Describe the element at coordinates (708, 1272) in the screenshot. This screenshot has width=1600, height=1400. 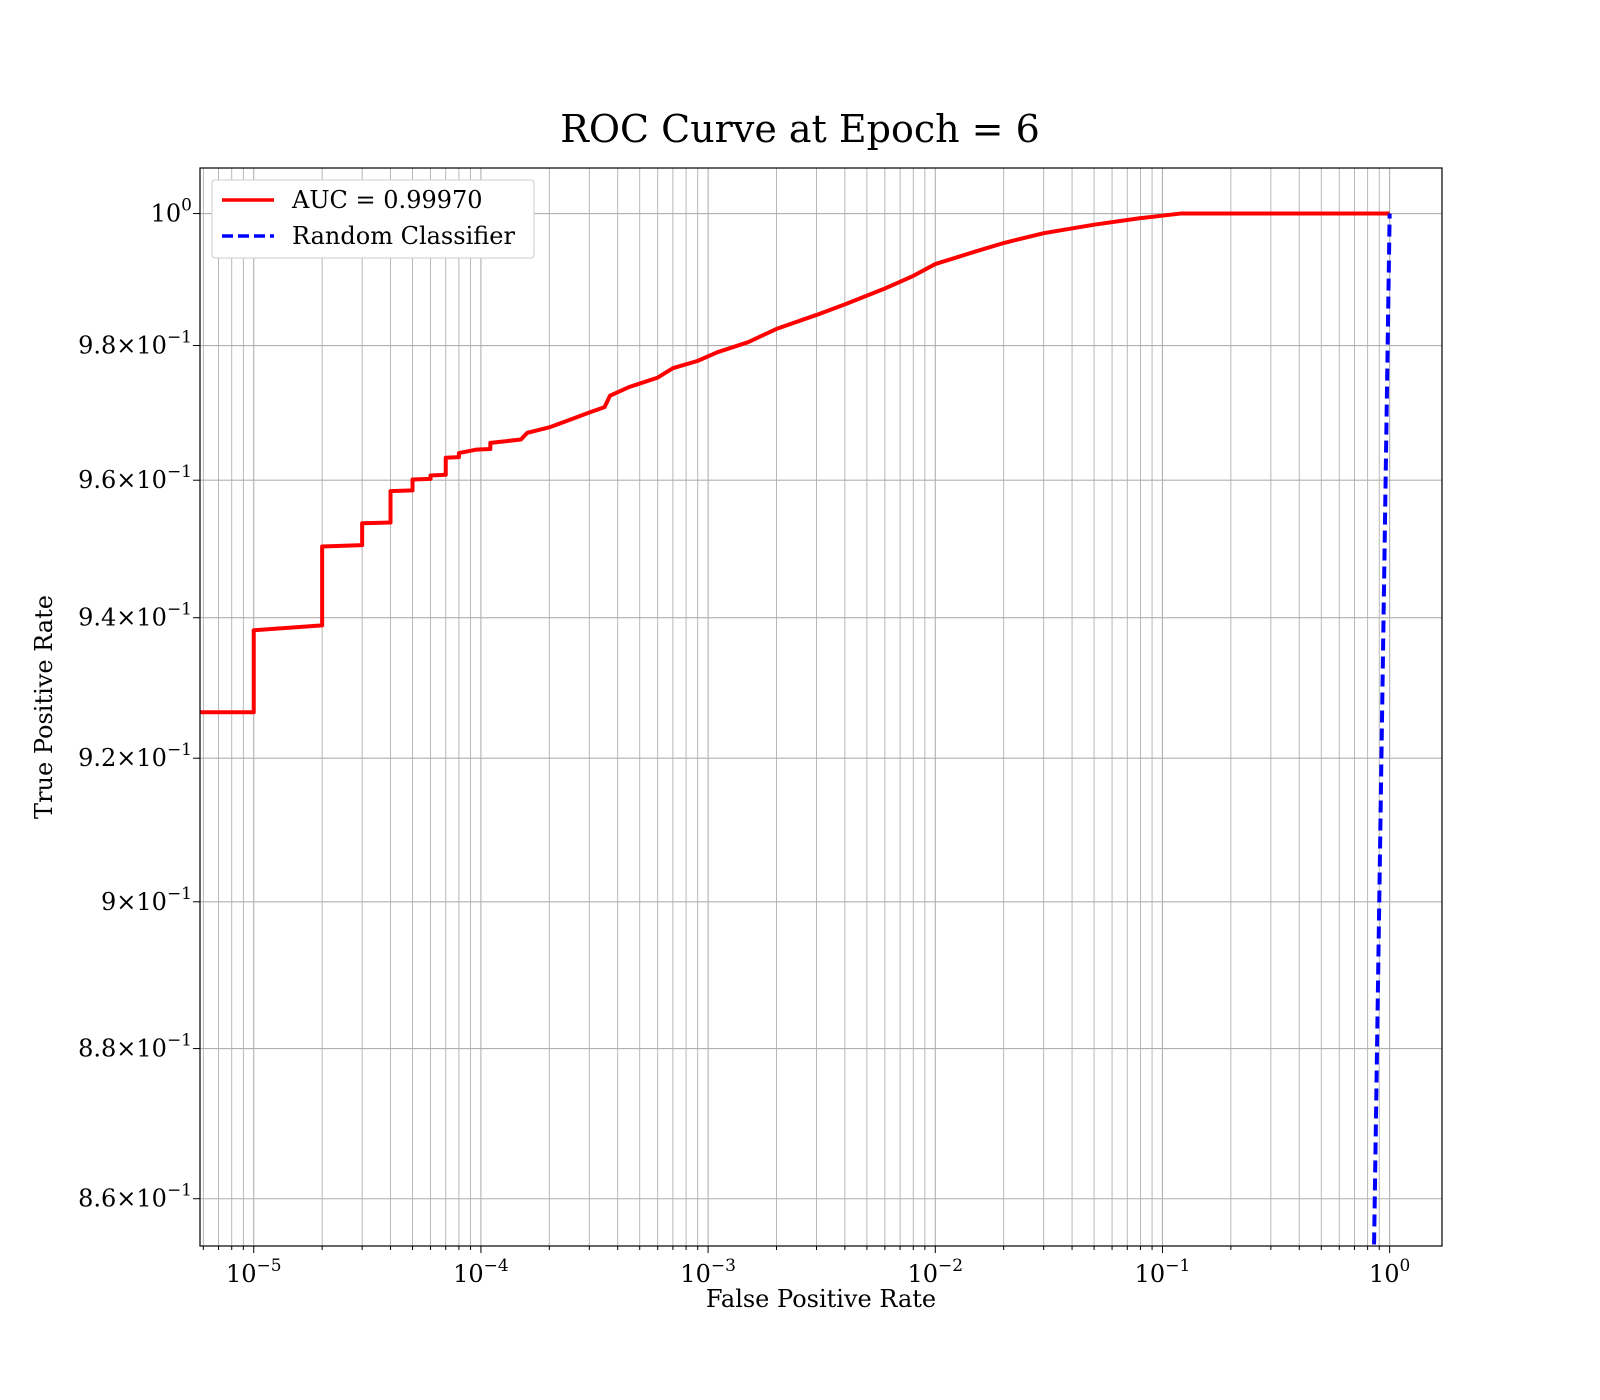
I see `x-tick-label: 10⁻³` at that location.